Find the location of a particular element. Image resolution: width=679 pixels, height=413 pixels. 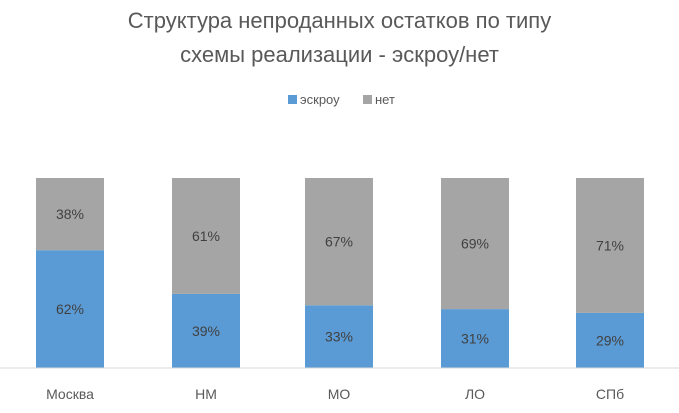

chart-title-line-1: Структура непроданных остатков по типу is located at coordinates (339, 20).